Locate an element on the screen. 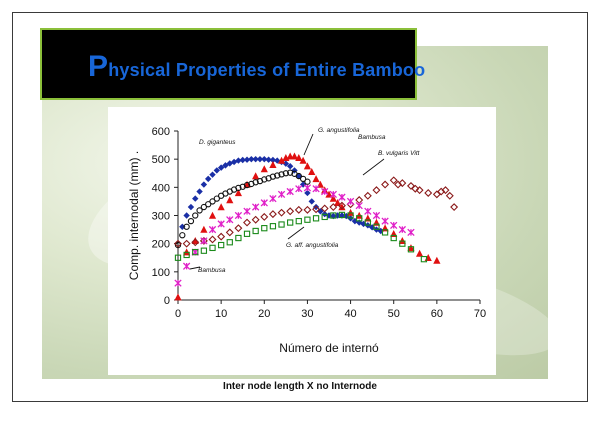 The image size is (600, 424). y-tick-label: 100 is located at coordinates (161, 273).